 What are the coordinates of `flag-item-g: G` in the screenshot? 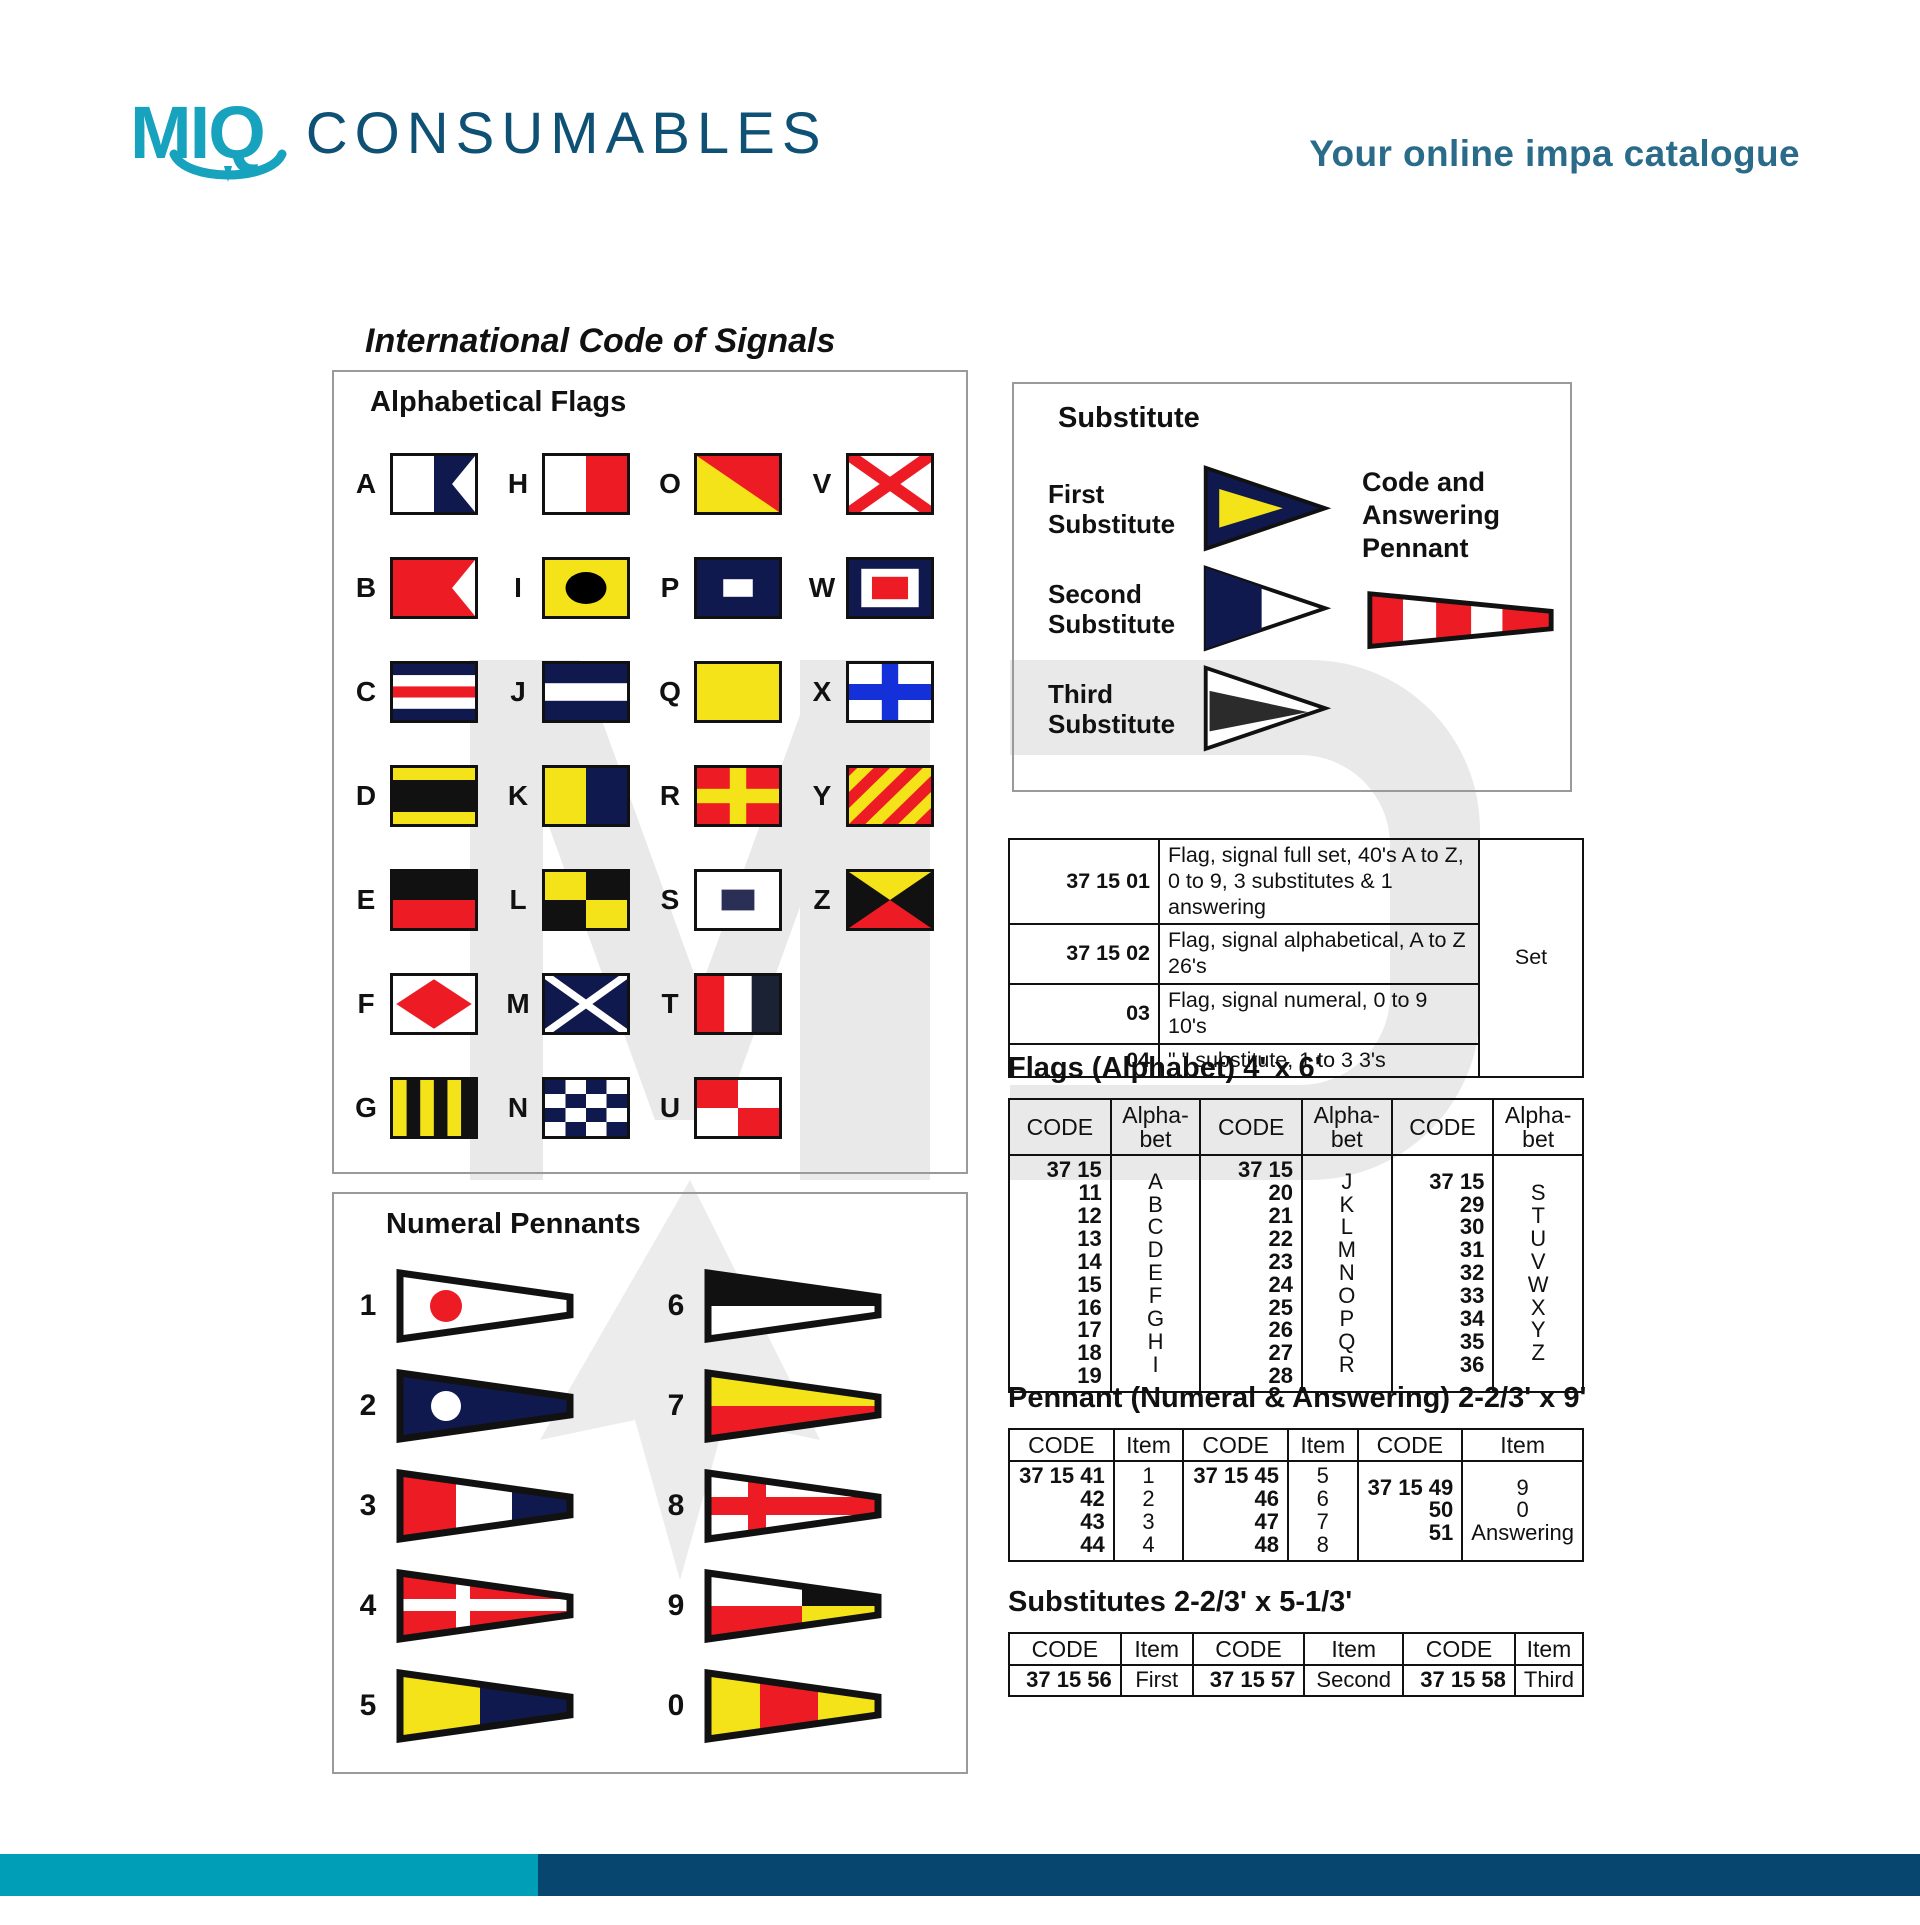 It's located at (422, 1108).